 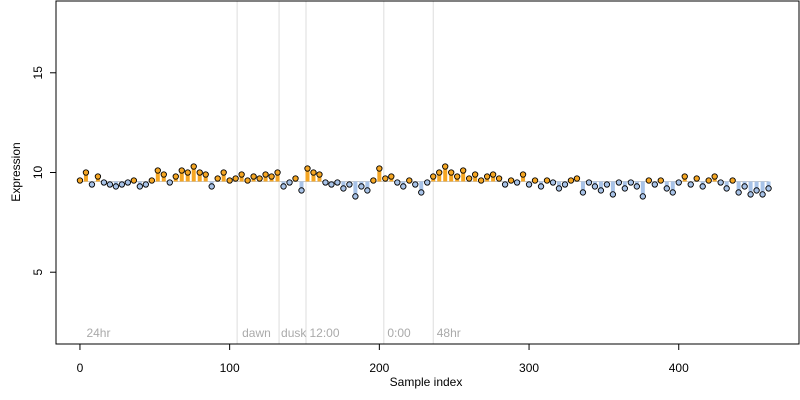 I want to click on phase-label: 24hr, so click(x=98, y=333).